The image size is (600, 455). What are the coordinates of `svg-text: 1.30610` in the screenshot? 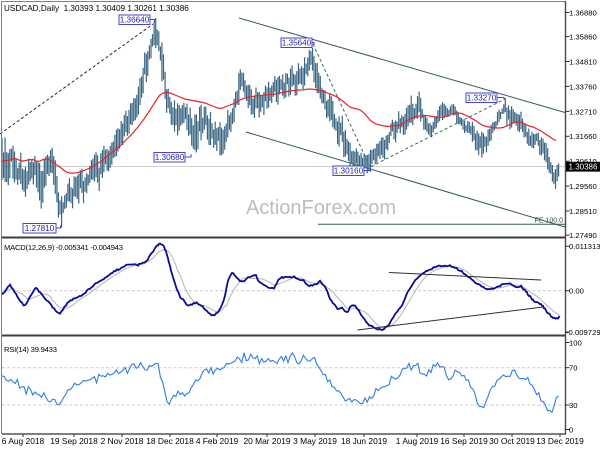 It's located at (583, 161).